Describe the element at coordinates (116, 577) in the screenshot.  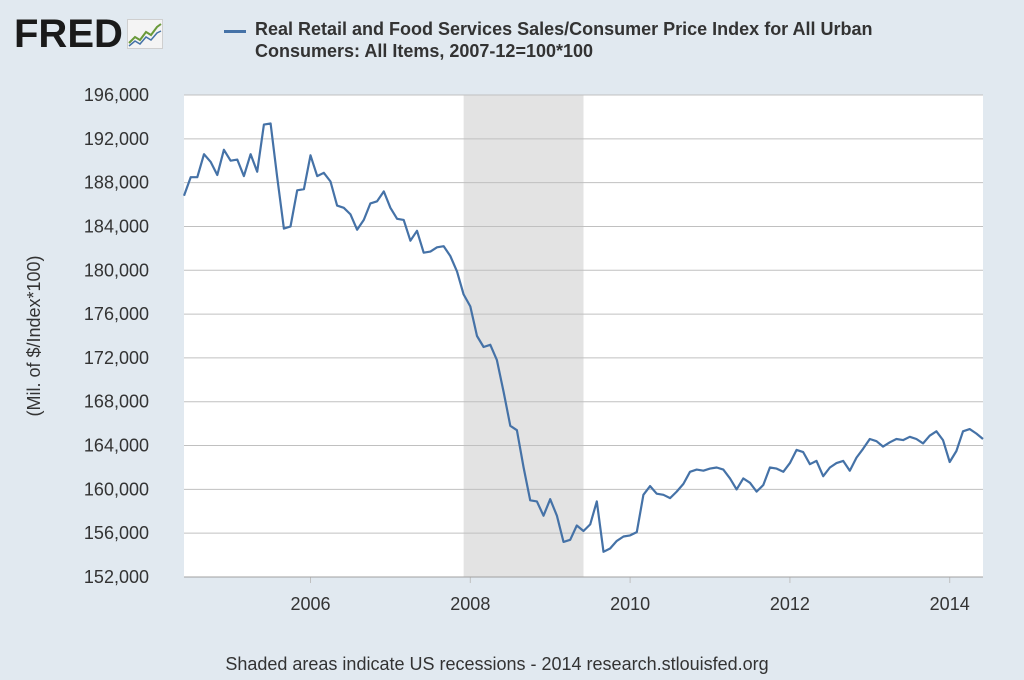
I see `y-tick-label: 152,000` at that location.